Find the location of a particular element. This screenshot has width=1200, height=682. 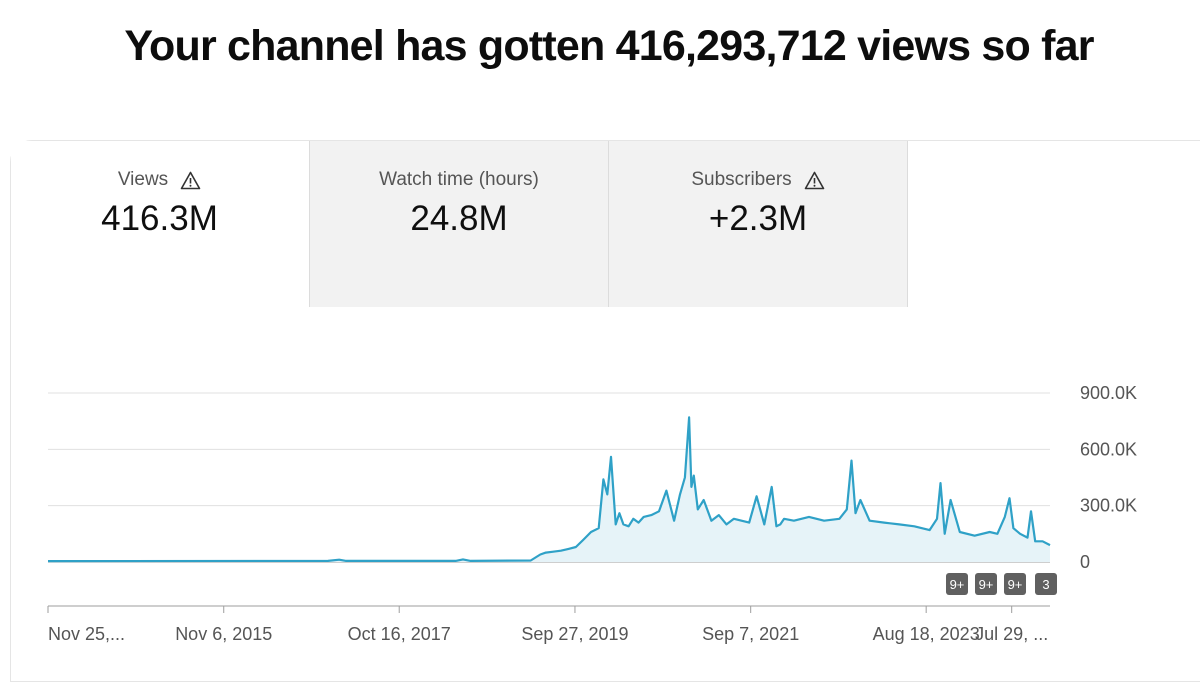

x-tick-label: Sep 7, 2021 is located at coordinates (750, 634).